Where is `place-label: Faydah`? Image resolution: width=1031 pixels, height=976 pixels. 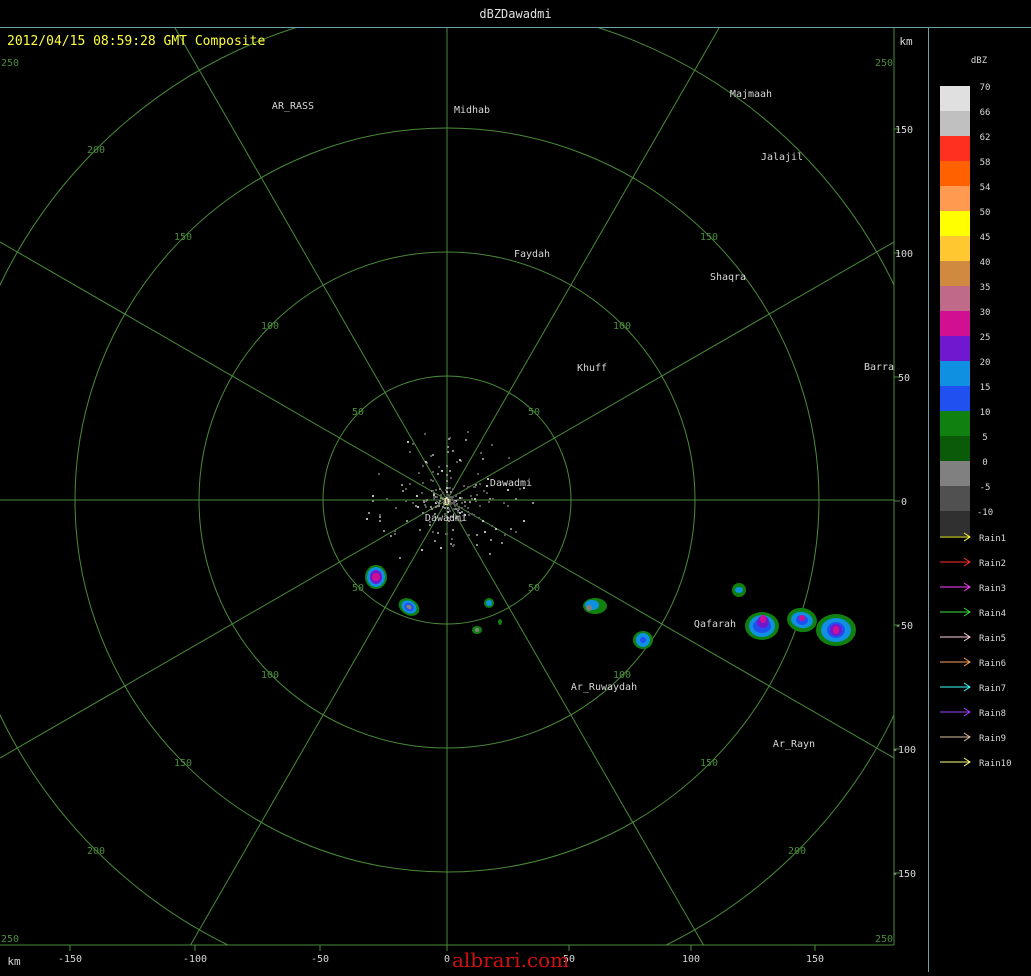
place-label: Faydah is located at coordinates (532, 254).